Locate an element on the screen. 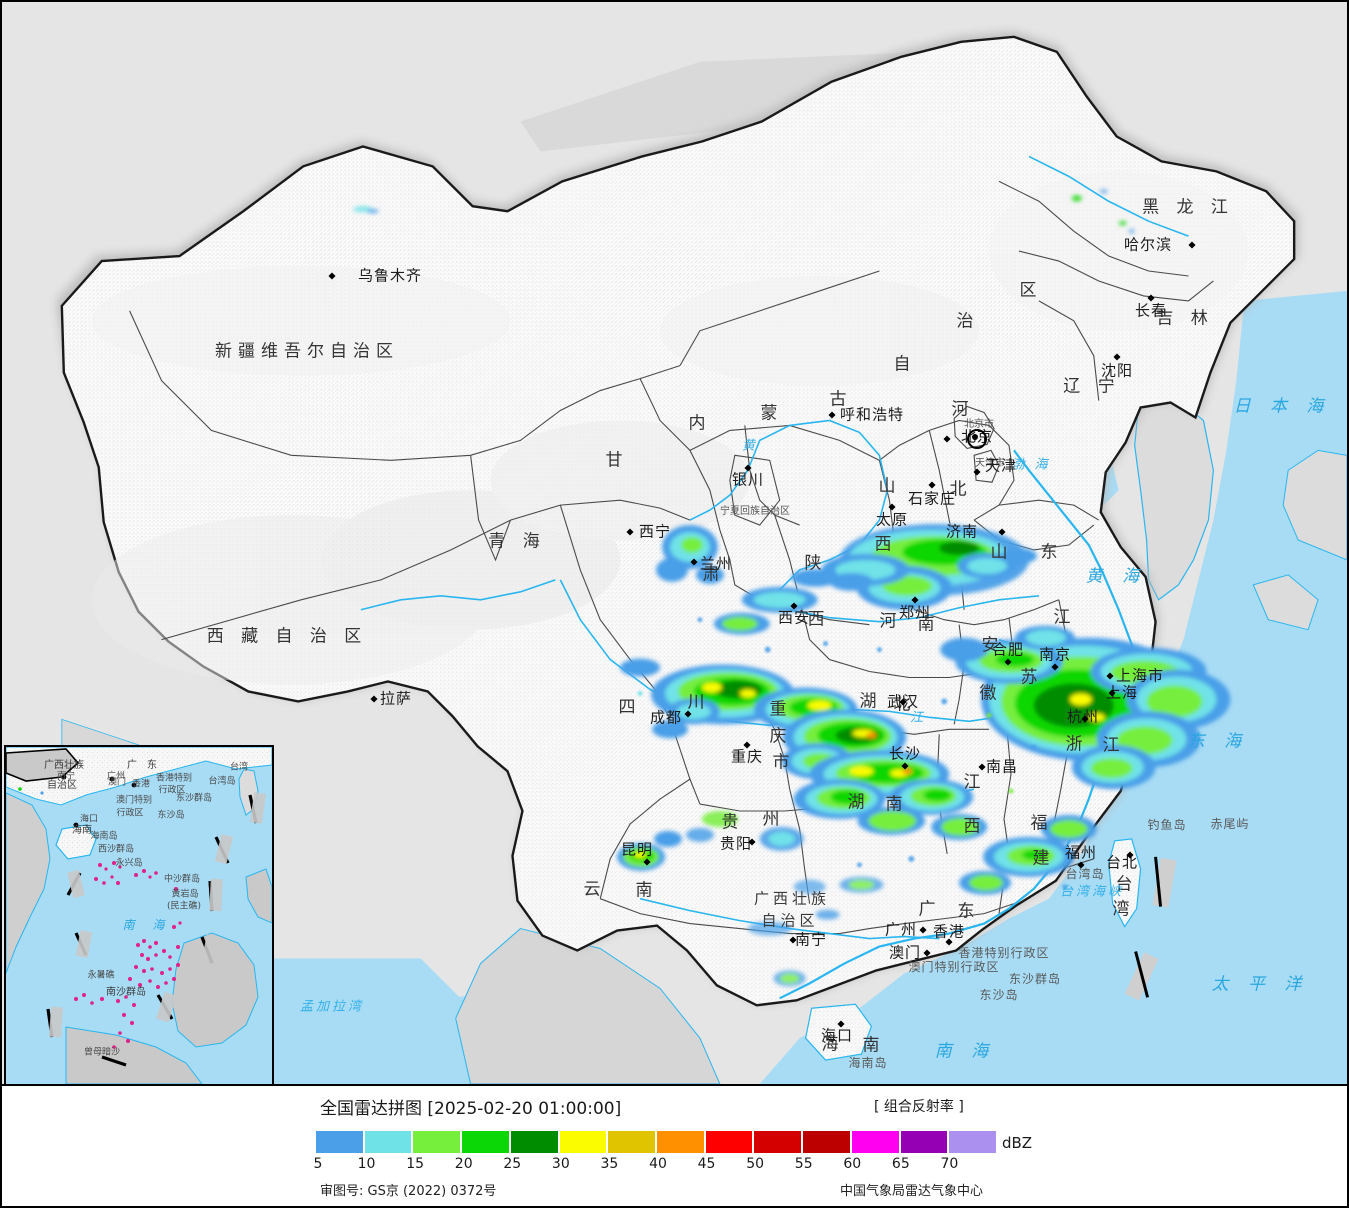 This screenshot has height=1208, width=1349. dbz-unit-label: dBZ is located at coordinates (1017, 1143).